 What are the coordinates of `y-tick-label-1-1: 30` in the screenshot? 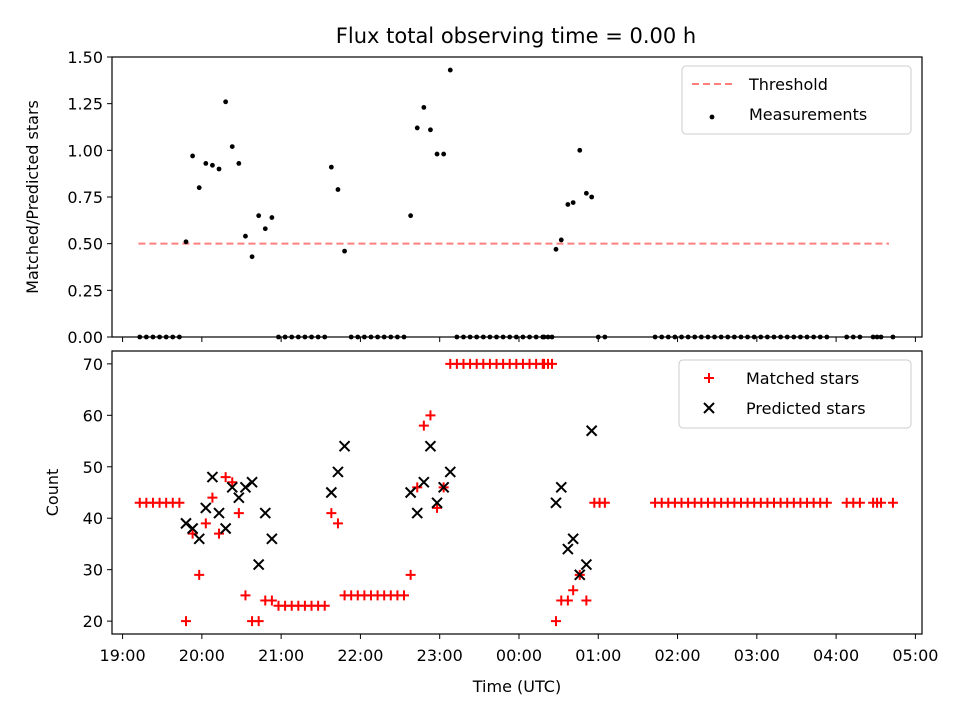 It's located at (93, 570).